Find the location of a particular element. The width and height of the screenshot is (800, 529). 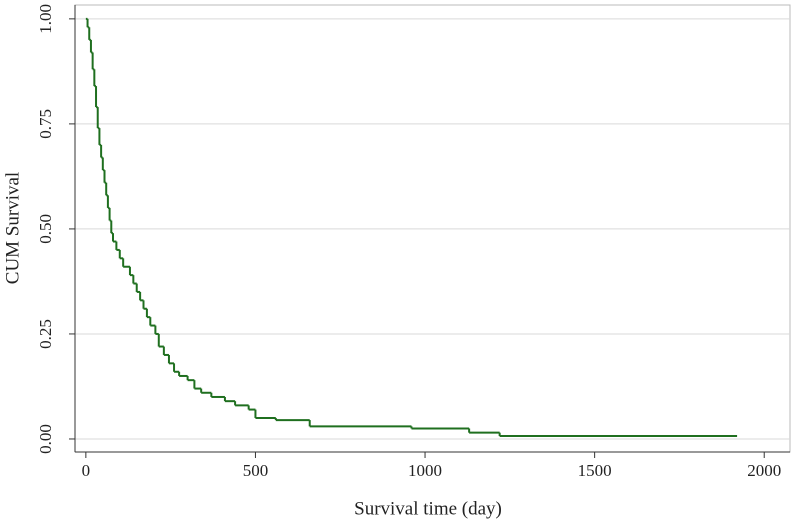

y-tick-label: 0.00 is located at coordinates (45, 439).